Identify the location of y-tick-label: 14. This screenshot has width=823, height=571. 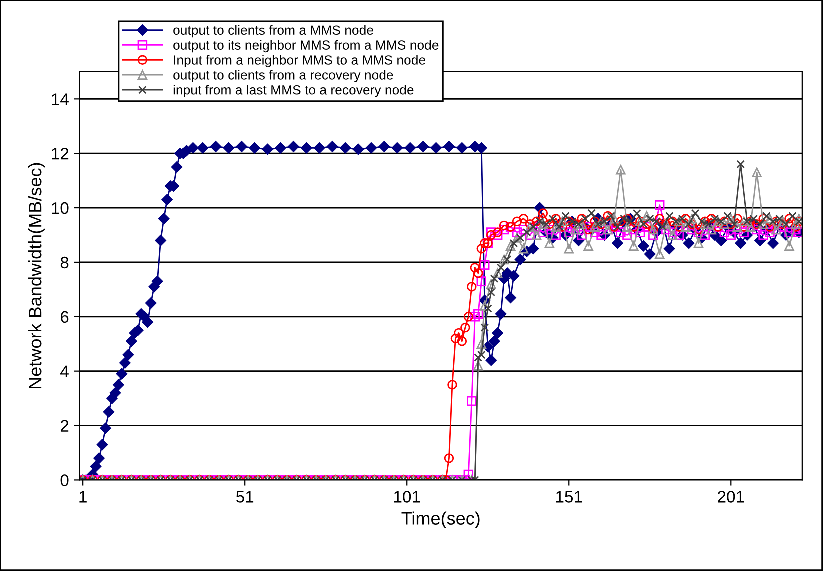
(60, 100).